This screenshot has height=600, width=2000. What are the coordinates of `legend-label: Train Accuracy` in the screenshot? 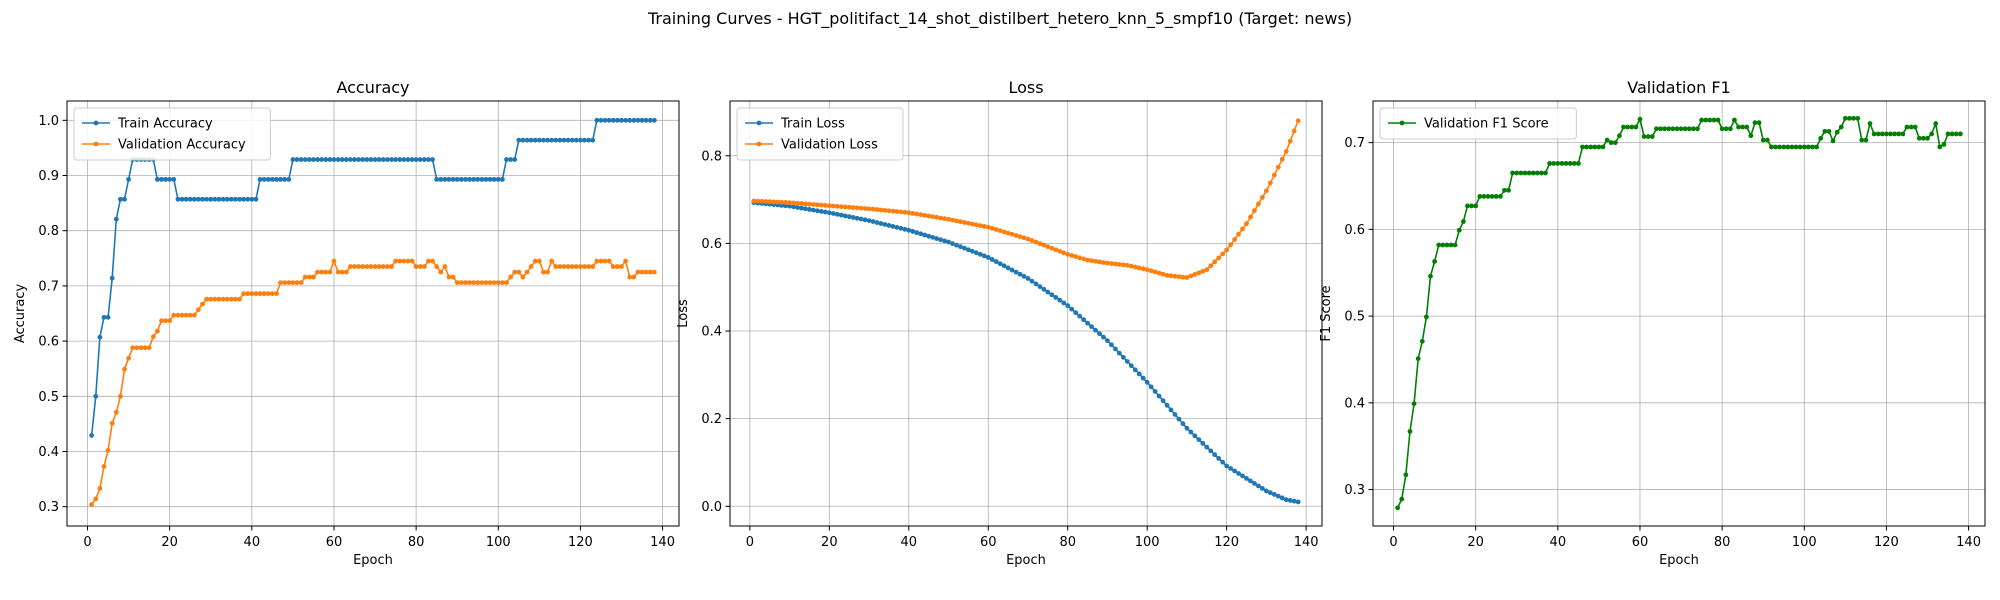 It's located at (165, 124).